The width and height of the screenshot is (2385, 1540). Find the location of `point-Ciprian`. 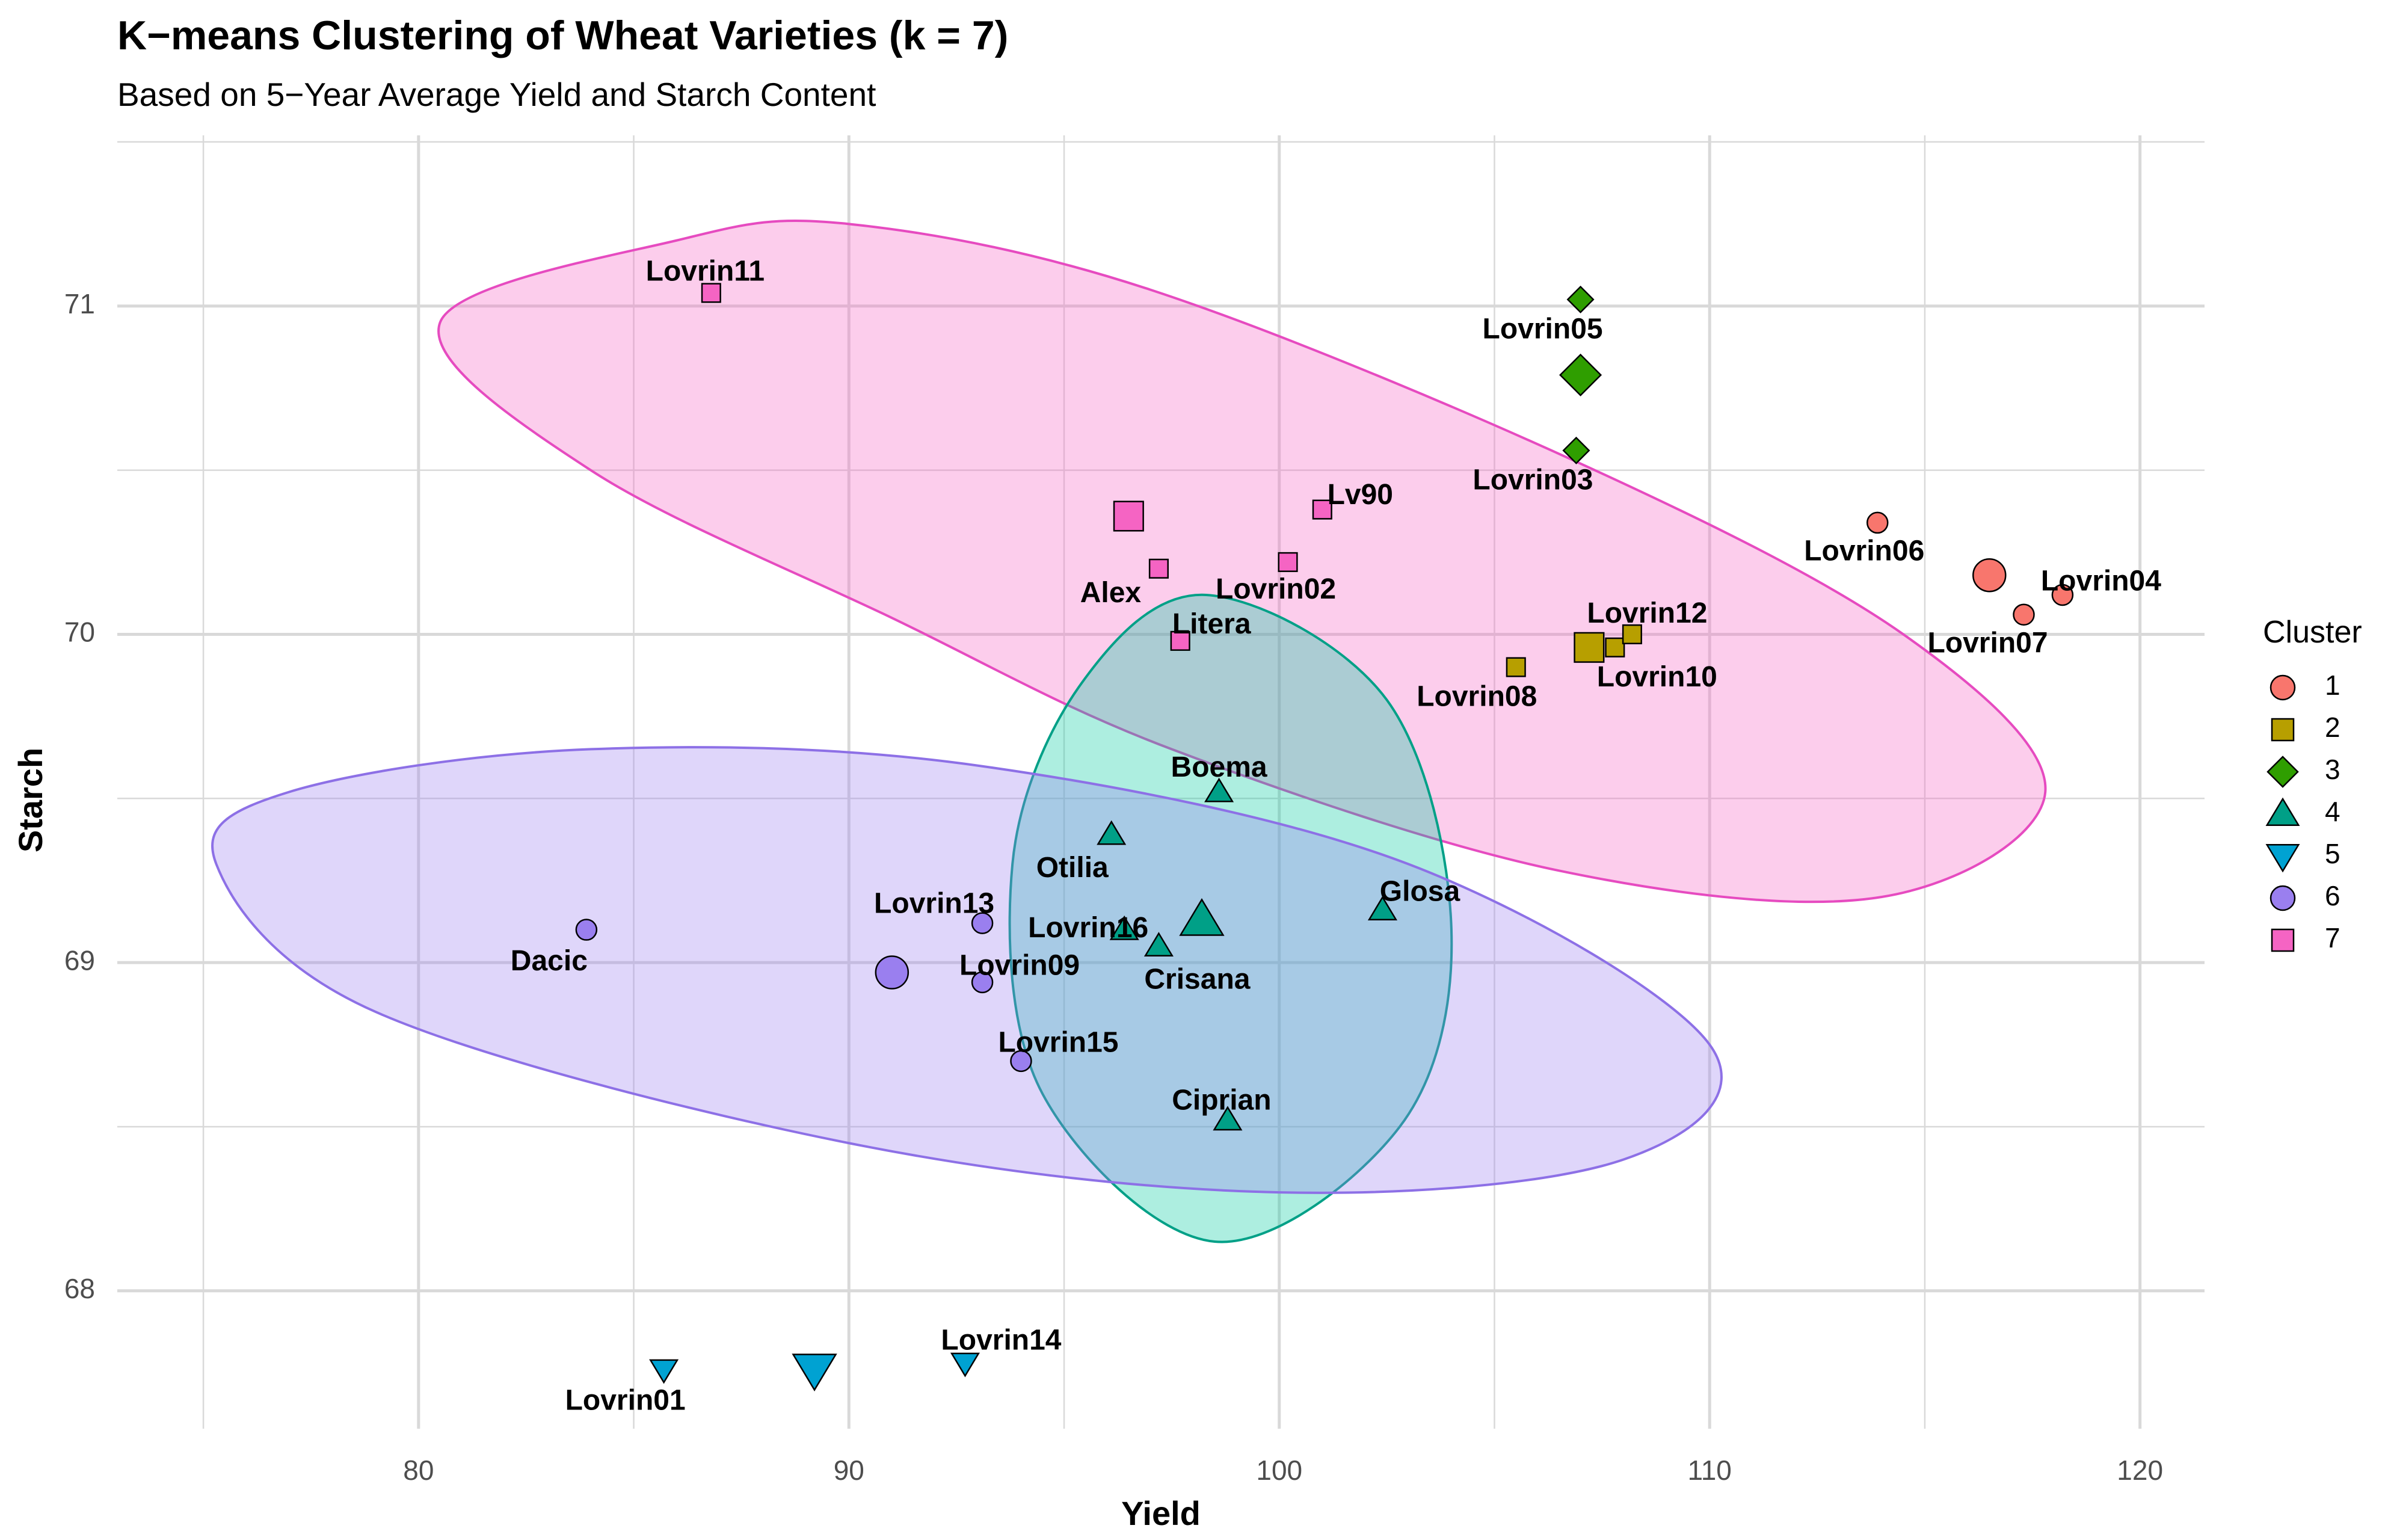

point-Ciprian is located at coordinates (1228, 1118).